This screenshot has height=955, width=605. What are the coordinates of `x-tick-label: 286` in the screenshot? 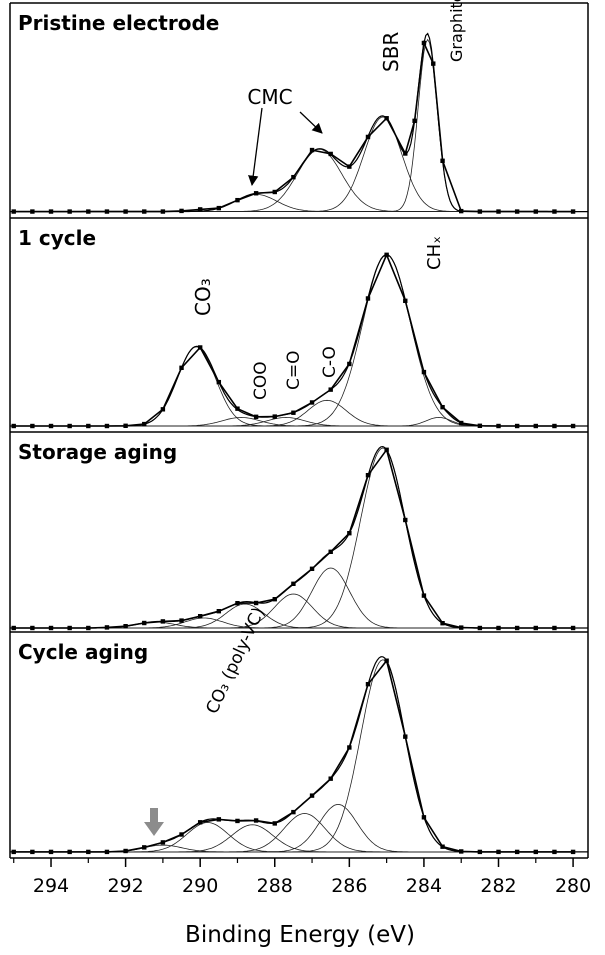 It's located at (349, 886).